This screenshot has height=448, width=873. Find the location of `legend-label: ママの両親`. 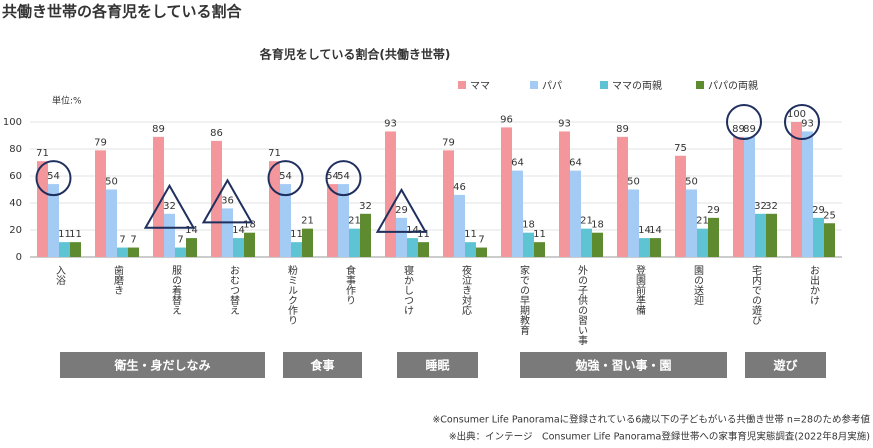

legend-label: ママの両親 is located at coordinates (637, 85).